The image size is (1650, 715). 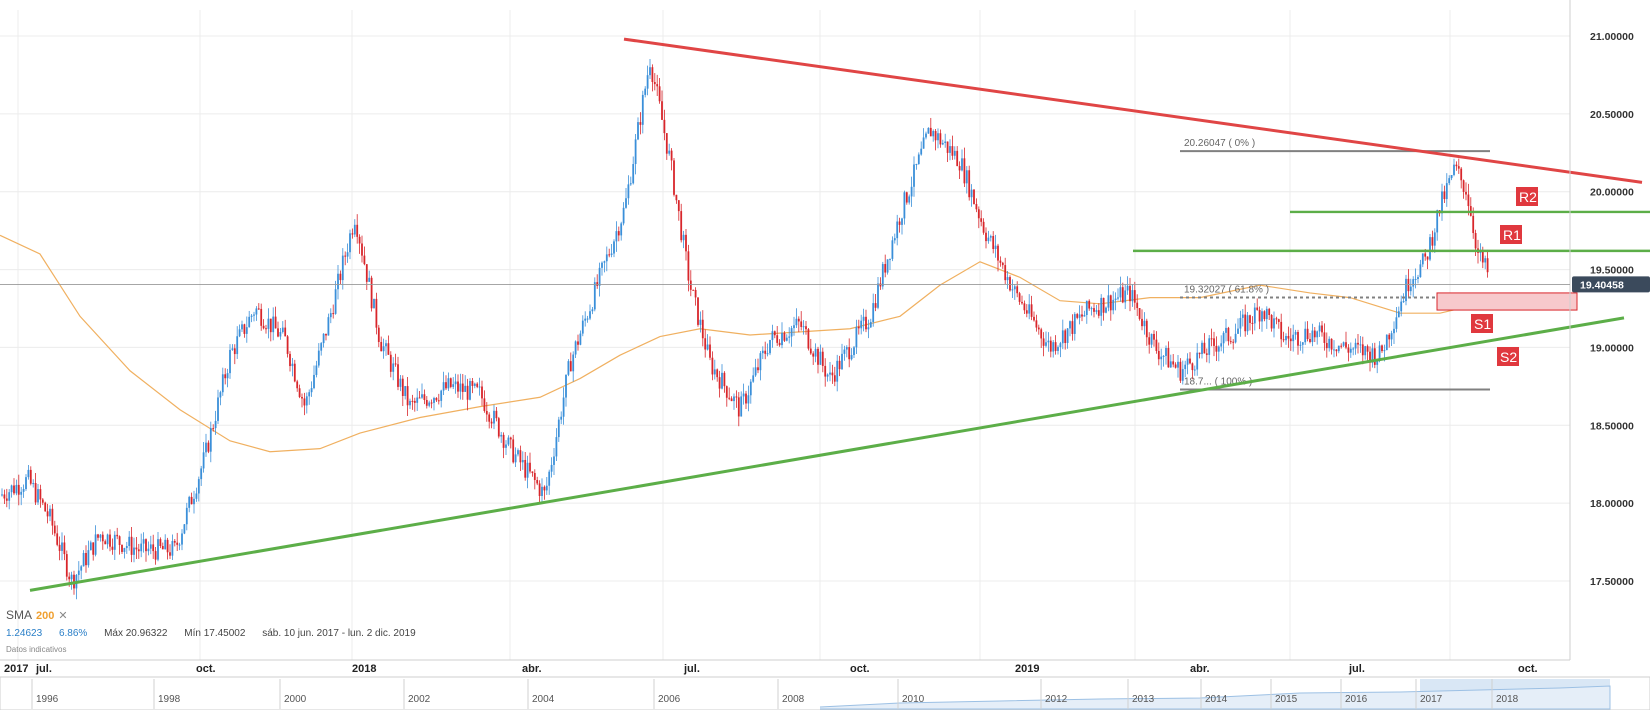 I want to click on fib-label-100: 18.7... ( 100% ), so click(x=1218, y=381).